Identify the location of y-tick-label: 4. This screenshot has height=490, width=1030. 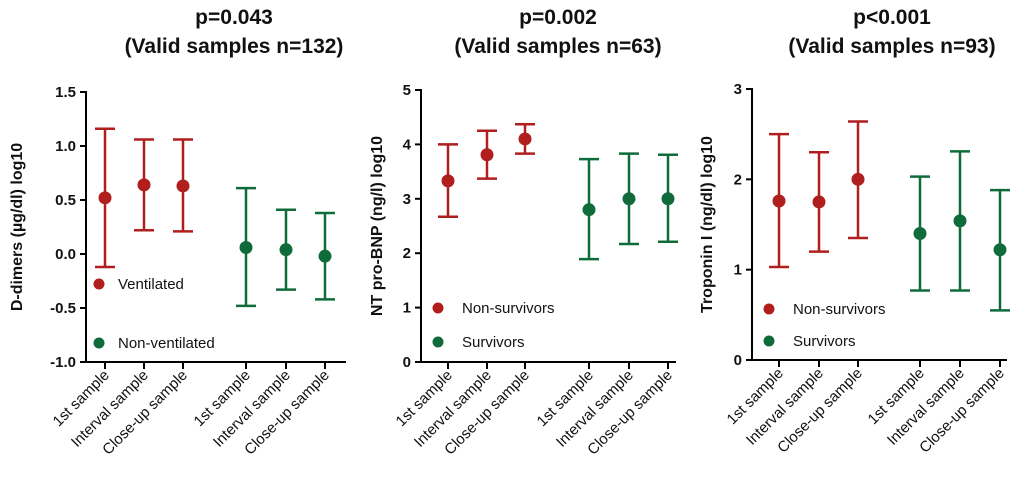
(407, 144).